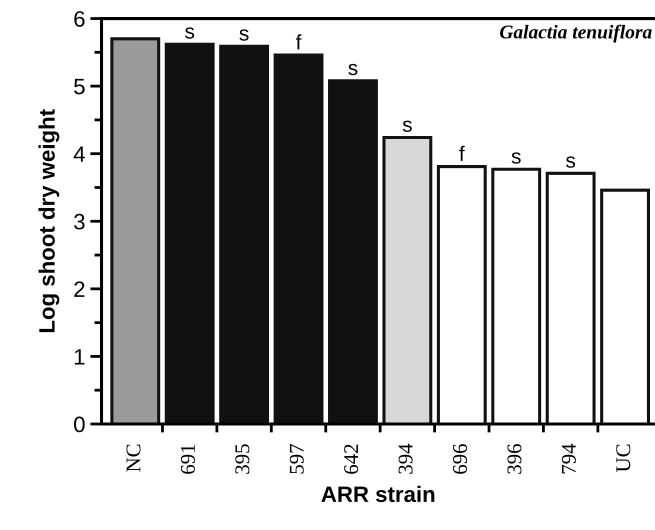  I want to click on x-tick-label: 691, so click(187, 459).